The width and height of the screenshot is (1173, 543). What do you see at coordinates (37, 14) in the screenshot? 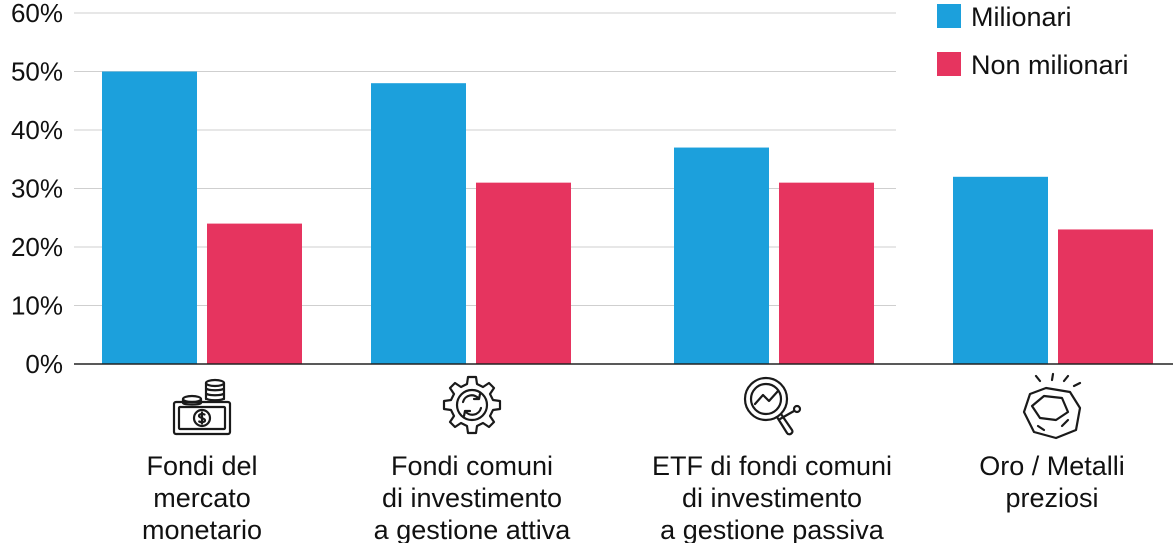
I see `y-tick-label: 60%` at bounding box center [37, 14].